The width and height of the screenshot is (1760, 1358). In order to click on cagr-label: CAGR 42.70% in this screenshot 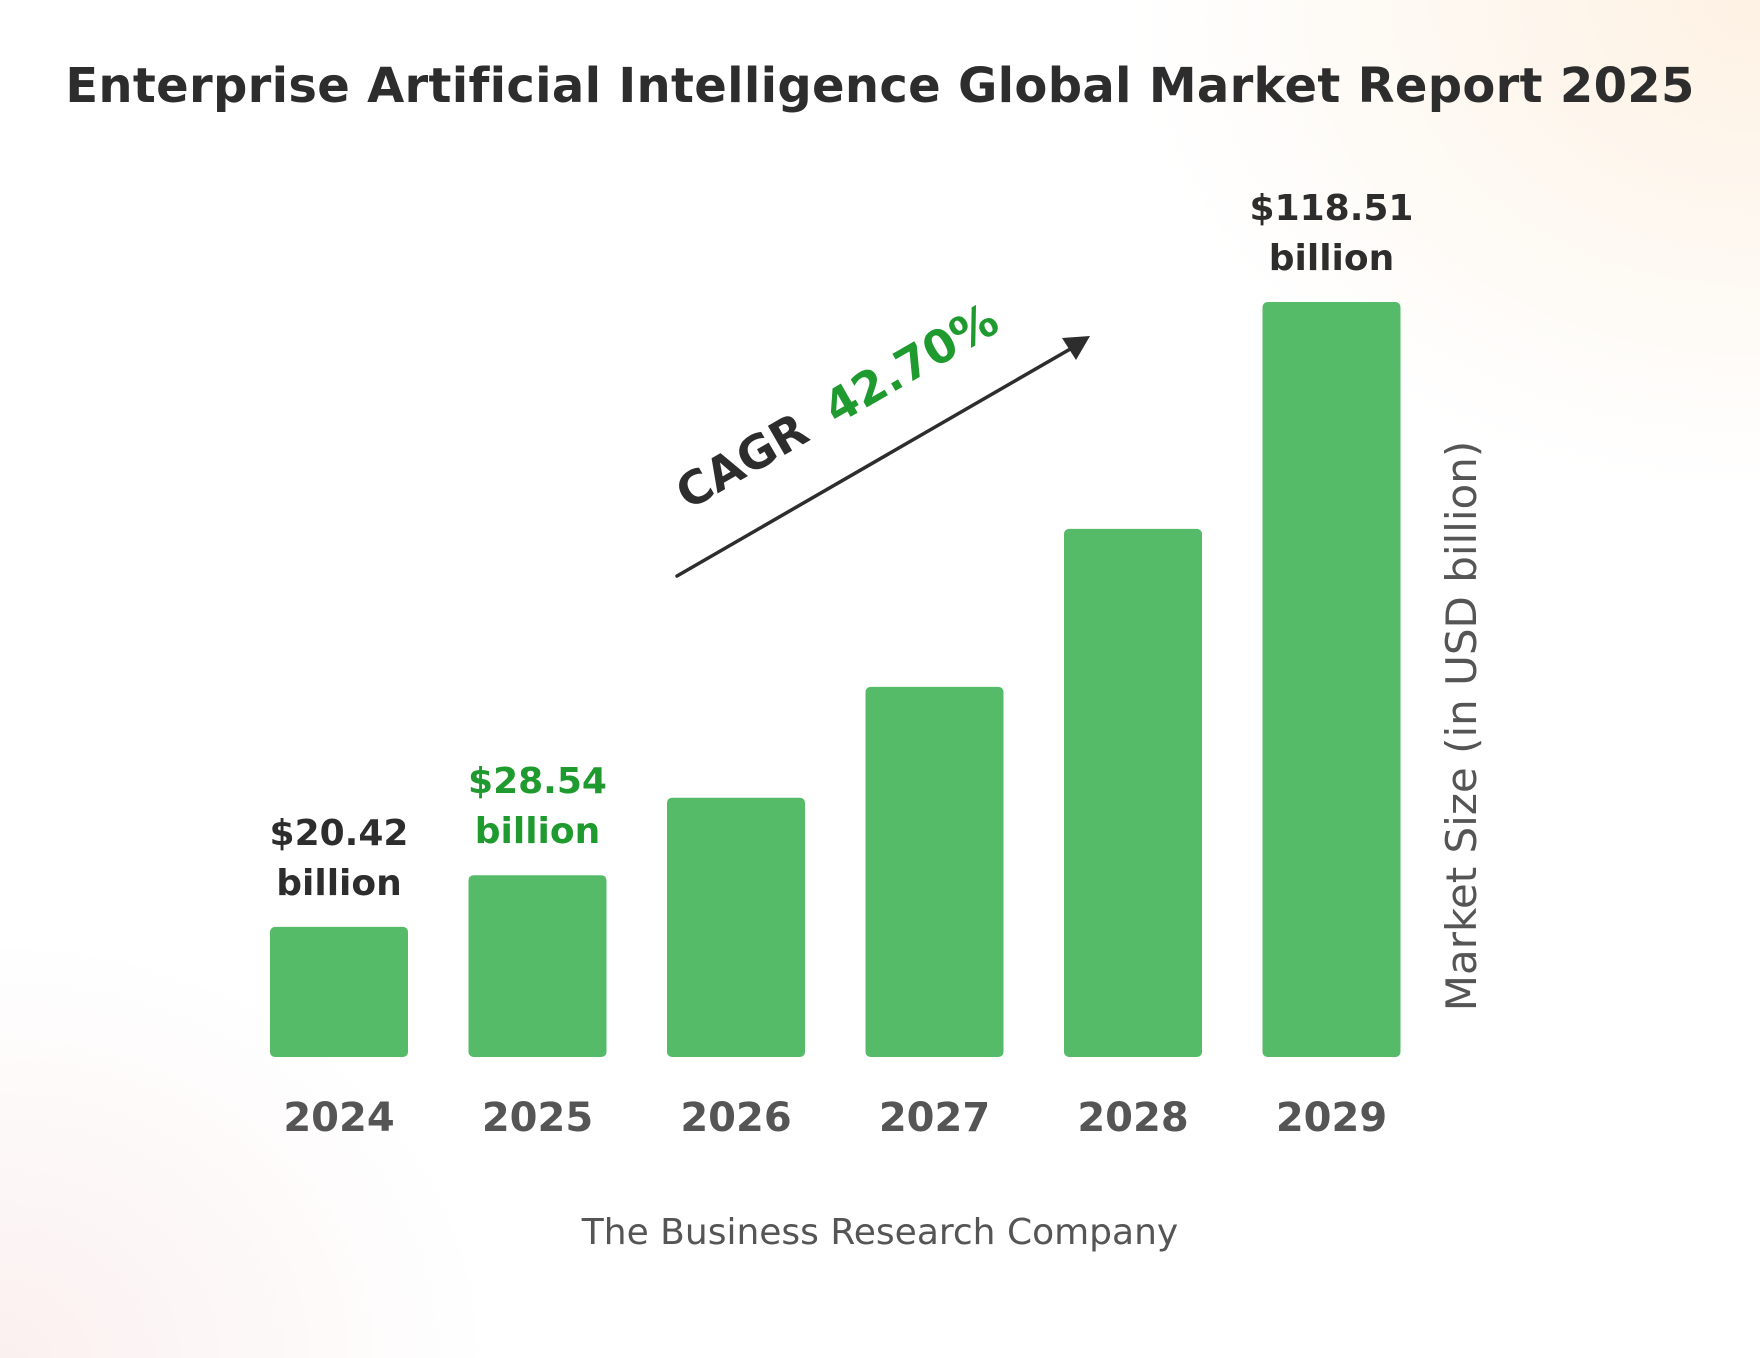, I will do `click(837, 406)`.